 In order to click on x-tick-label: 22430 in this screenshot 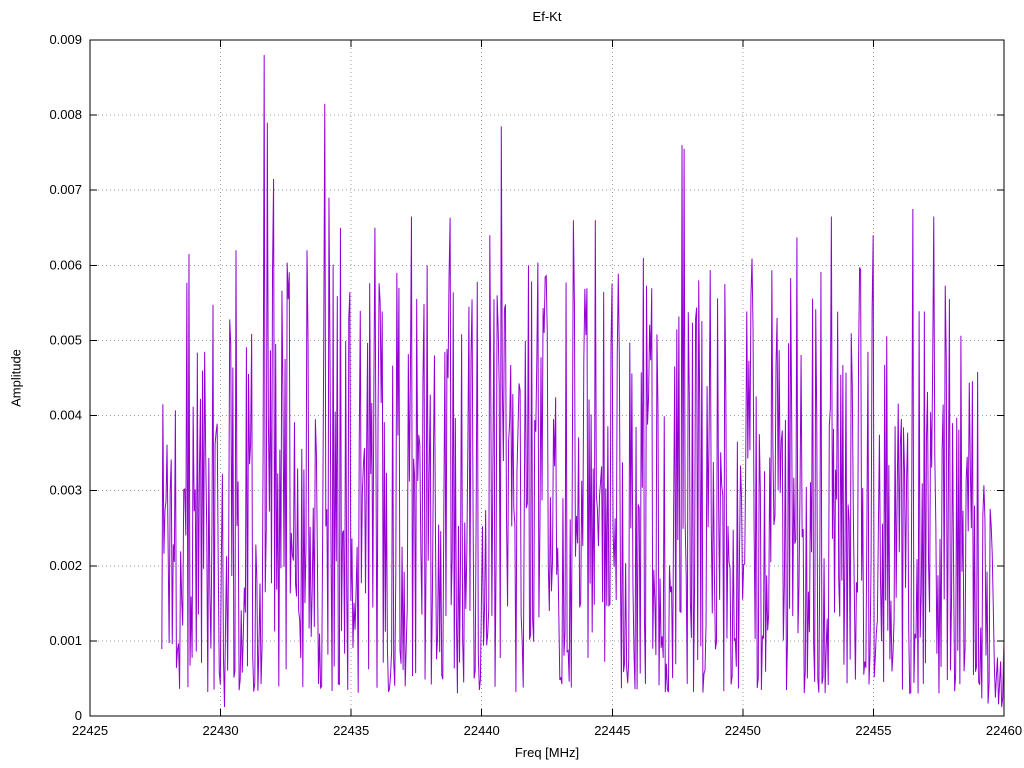, I will do `click(220, 730)`.